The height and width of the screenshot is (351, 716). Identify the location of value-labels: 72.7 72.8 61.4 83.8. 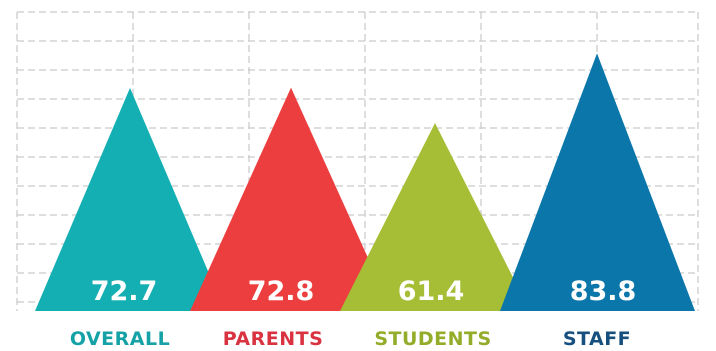
(364, 291).